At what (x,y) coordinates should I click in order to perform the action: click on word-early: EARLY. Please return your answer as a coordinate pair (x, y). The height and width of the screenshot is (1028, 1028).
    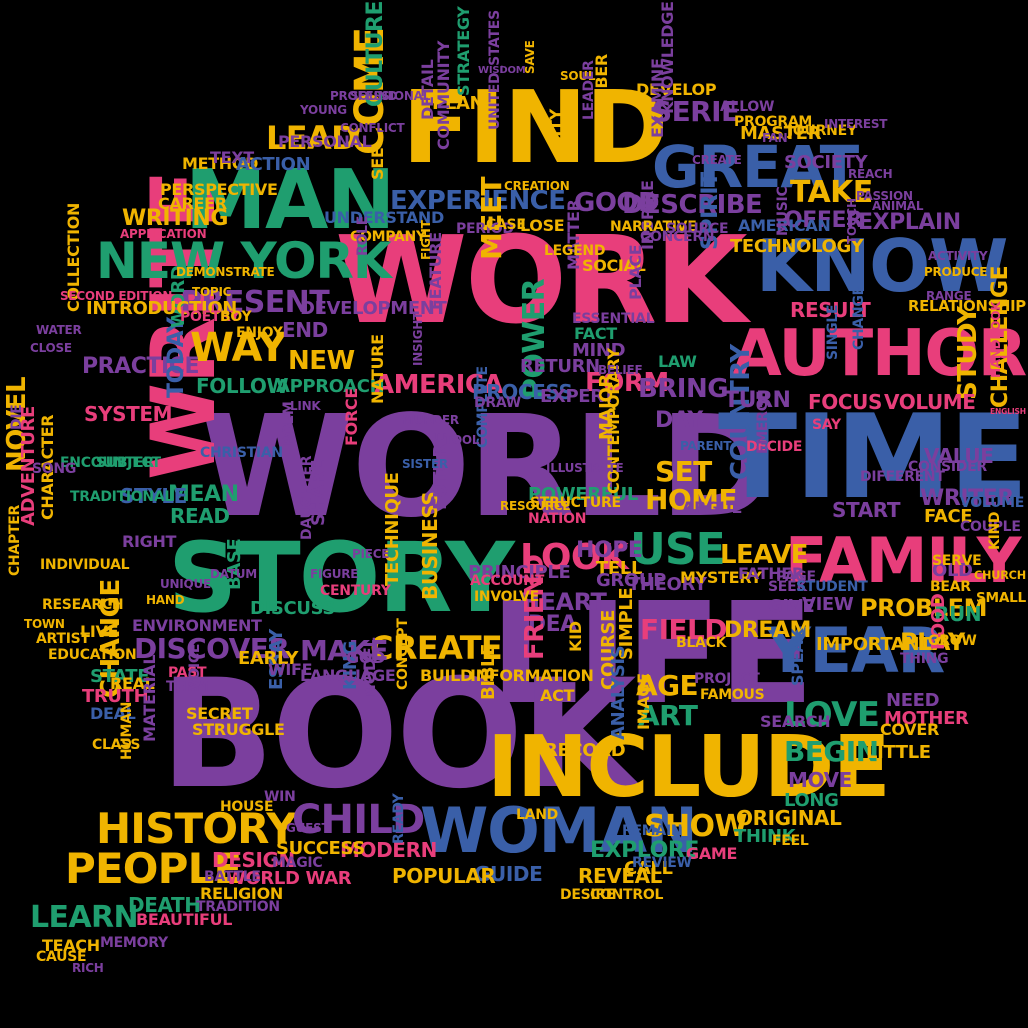
    Looking at the image, I should click on (268, 658).